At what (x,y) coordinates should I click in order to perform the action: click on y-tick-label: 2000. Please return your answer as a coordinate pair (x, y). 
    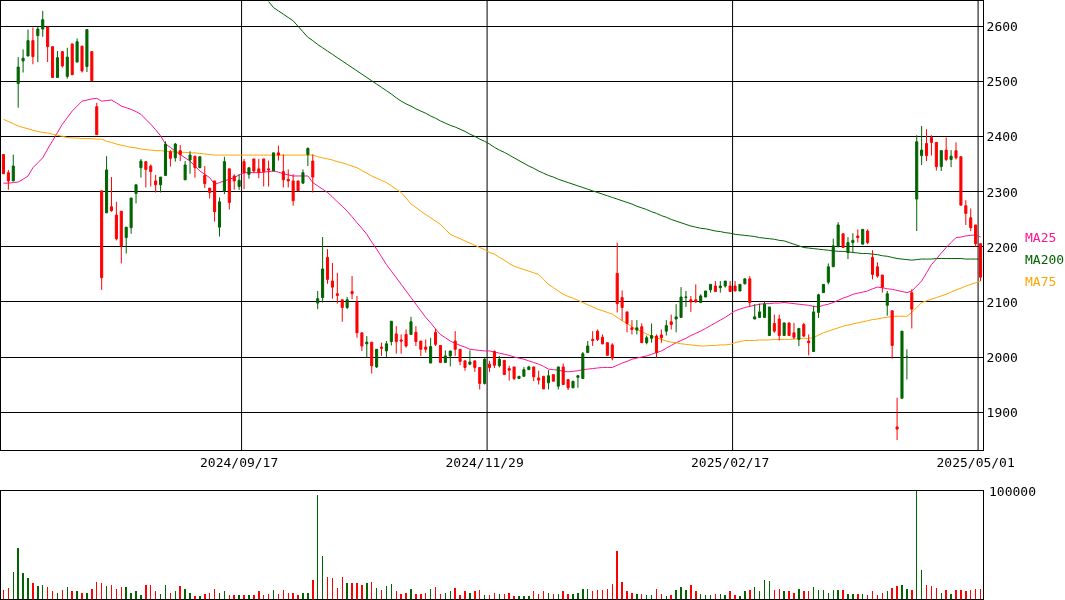
    Looking at the image, I should click on (1002, 357).